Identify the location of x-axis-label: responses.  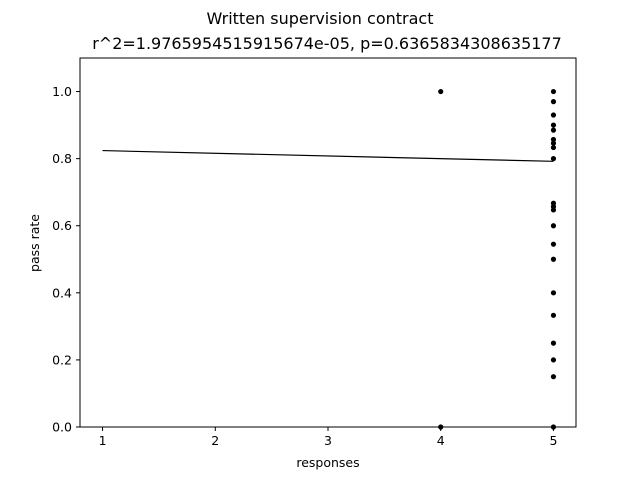
(327, 462).